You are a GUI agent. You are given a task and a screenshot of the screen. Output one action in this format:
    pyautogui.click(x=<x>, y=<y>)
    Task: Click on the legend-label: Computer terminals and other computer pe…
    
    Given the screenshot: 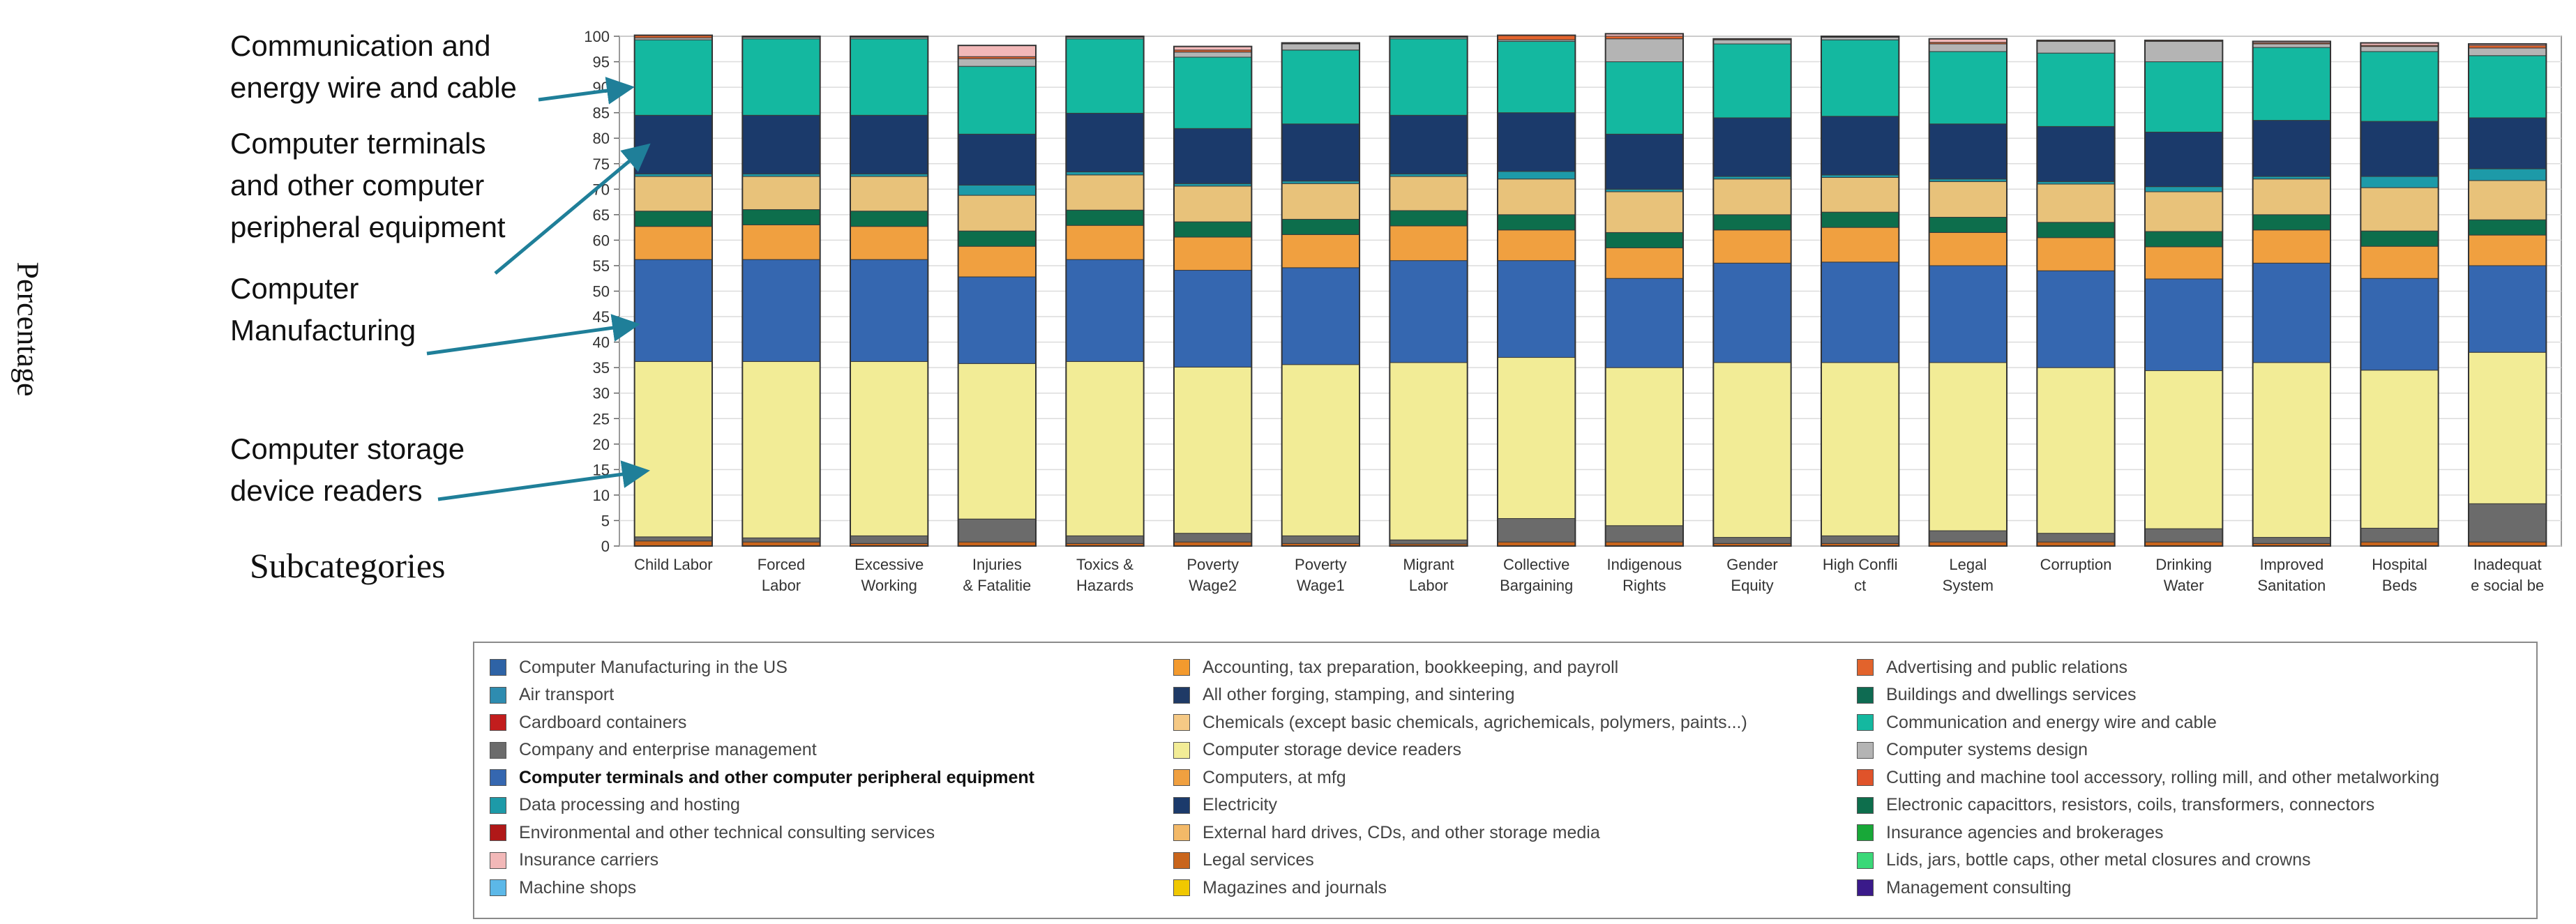 What is the action you would take?
    pyautogui.click(x=777, y=777)
    